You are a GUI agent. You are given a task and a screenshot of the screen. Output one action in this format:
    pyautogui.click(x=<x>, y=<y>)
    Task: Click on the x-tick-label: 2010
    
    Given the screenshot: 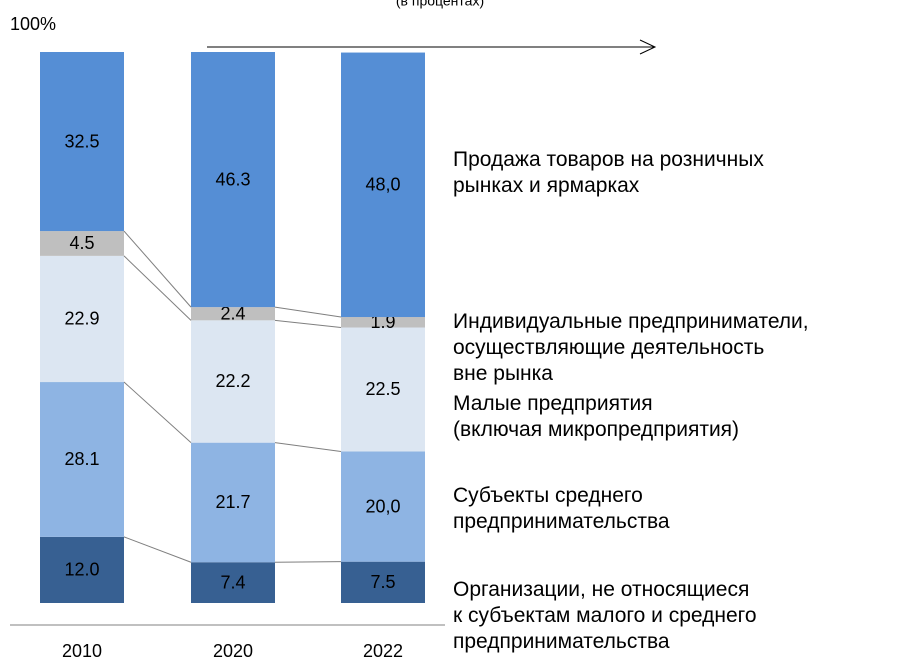 What is the action you would take?
    pyautogui.click(x=82, y=651)
    